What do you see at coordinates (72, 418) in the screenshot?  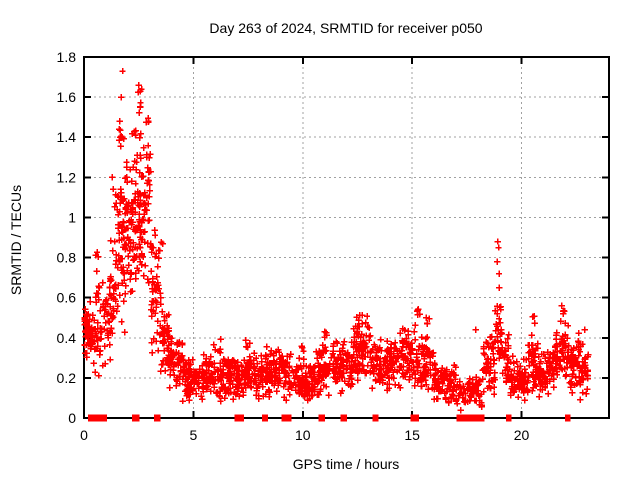 I see `y-tick-label: 0` at bounding box center [72, 418].